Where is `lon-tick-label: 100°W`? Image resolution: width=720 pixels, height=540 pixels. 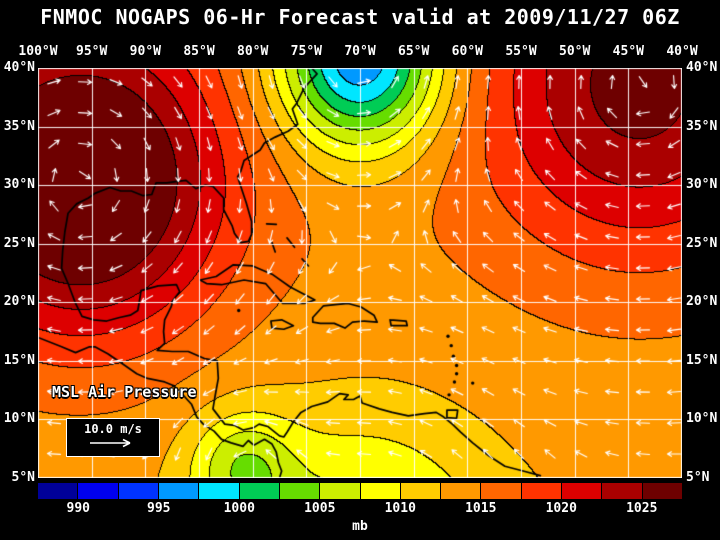 lon-tick-label: 100°W is located at coordinates (38, 51).